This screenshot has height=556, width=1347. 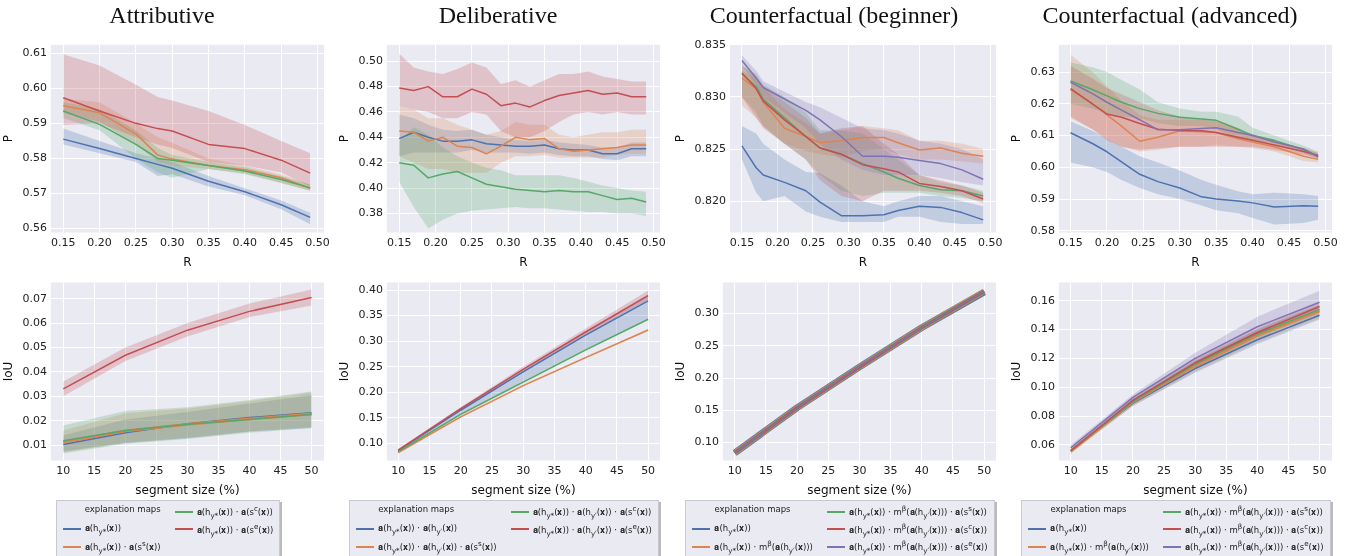 What do you see at coordinates (418, 529) in the screenshot?
I see `legend-label: 𝐚(h$_{y*}$(𝐱)) · 𝐚(h$_{y′}$(𝐱))` at bounding box center [418, 529].